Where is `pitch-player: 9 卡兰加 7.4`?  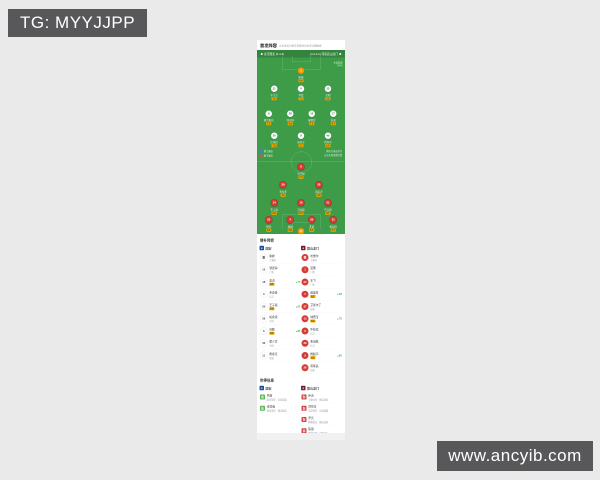 pitch-player: 9 卡兰加 7.4 is located at coordinates (301, 171).